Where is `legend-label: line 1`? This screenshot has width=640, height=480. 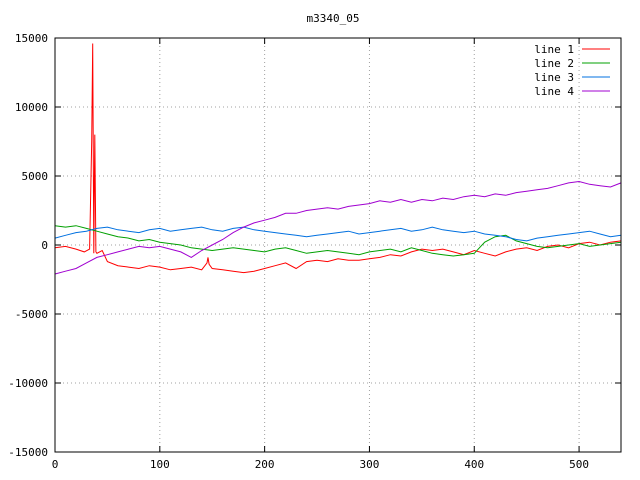 legend-label: line 1 is located at coordinates (554, 49).